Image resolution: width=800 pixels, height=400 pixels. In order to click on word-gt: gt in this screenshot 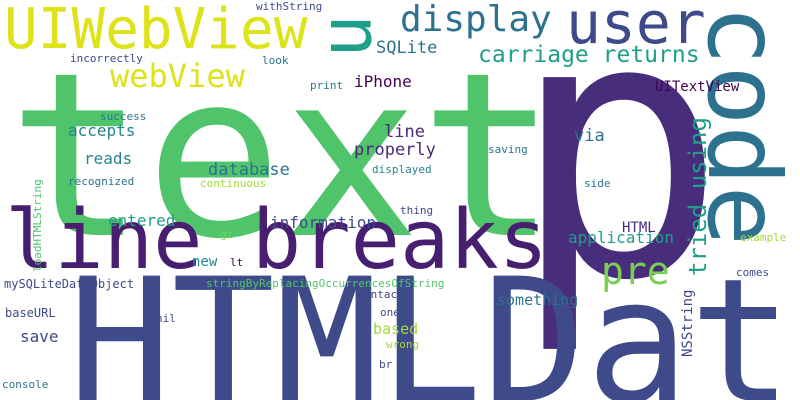, I will do `click(227, 234)`.